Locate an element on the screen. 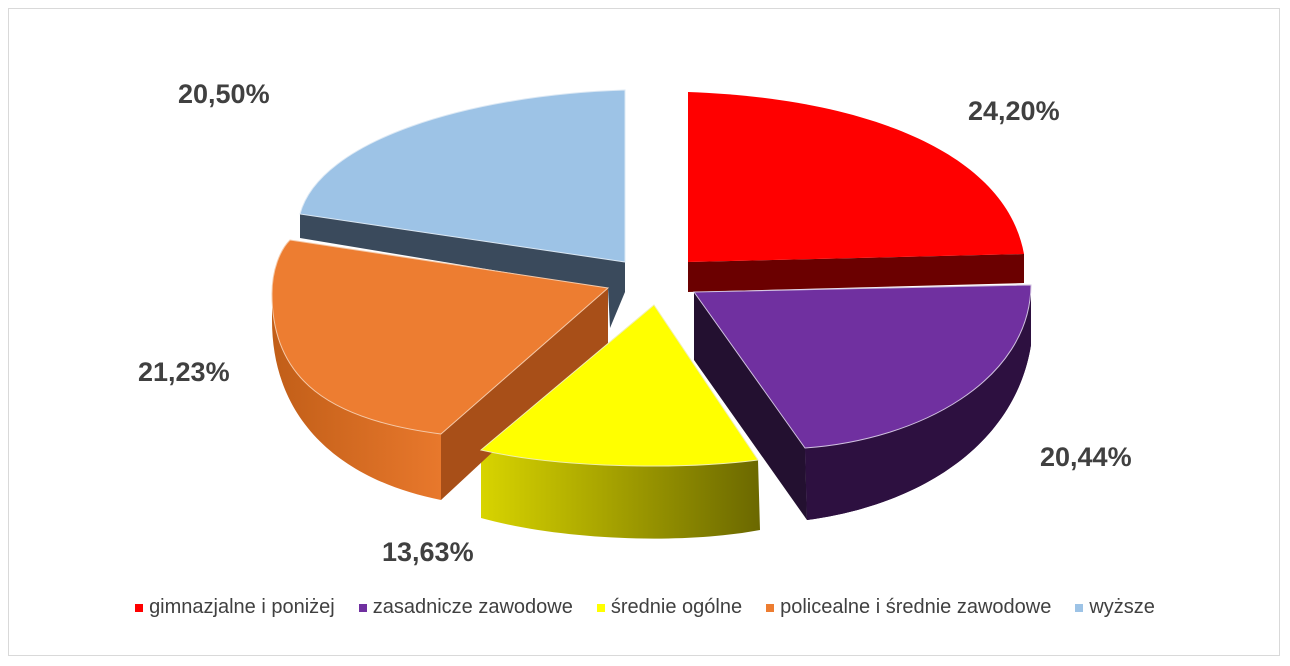  legend-label: średnie ogólne is located at coordinates (676, 607).